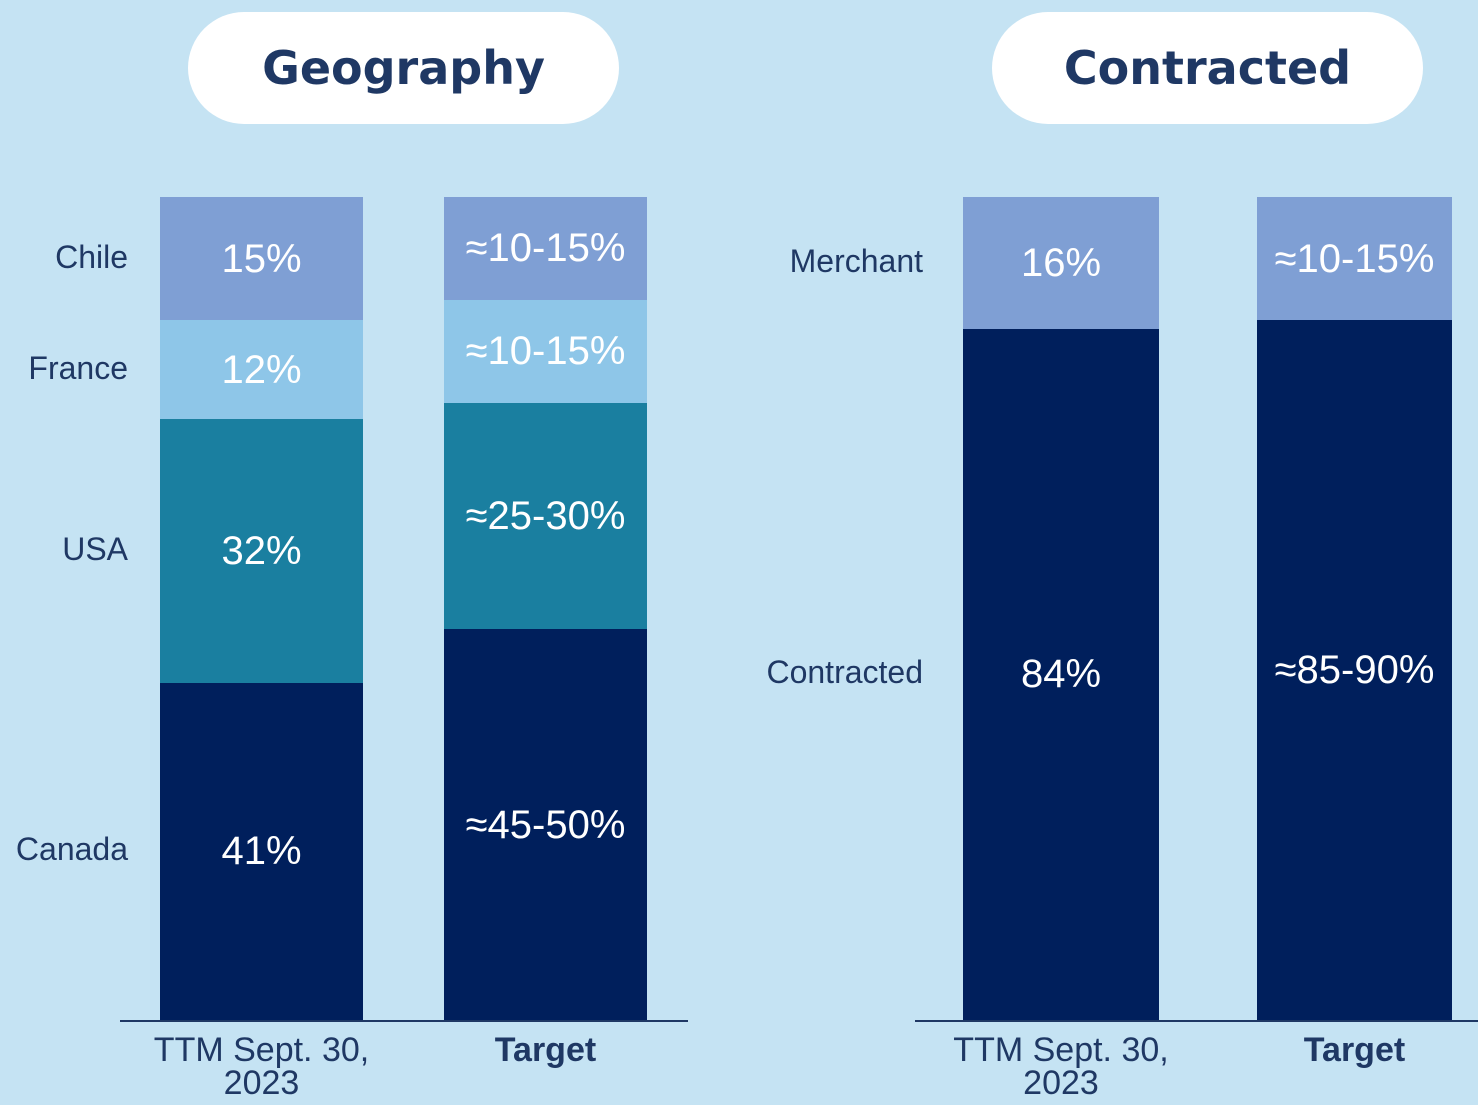 The width and height of the screenshot is (1478, 1105). What do you see at coordinates (95, 548) in the screenshot?
I see `series-label: USA` at bounding box center [95, 548].